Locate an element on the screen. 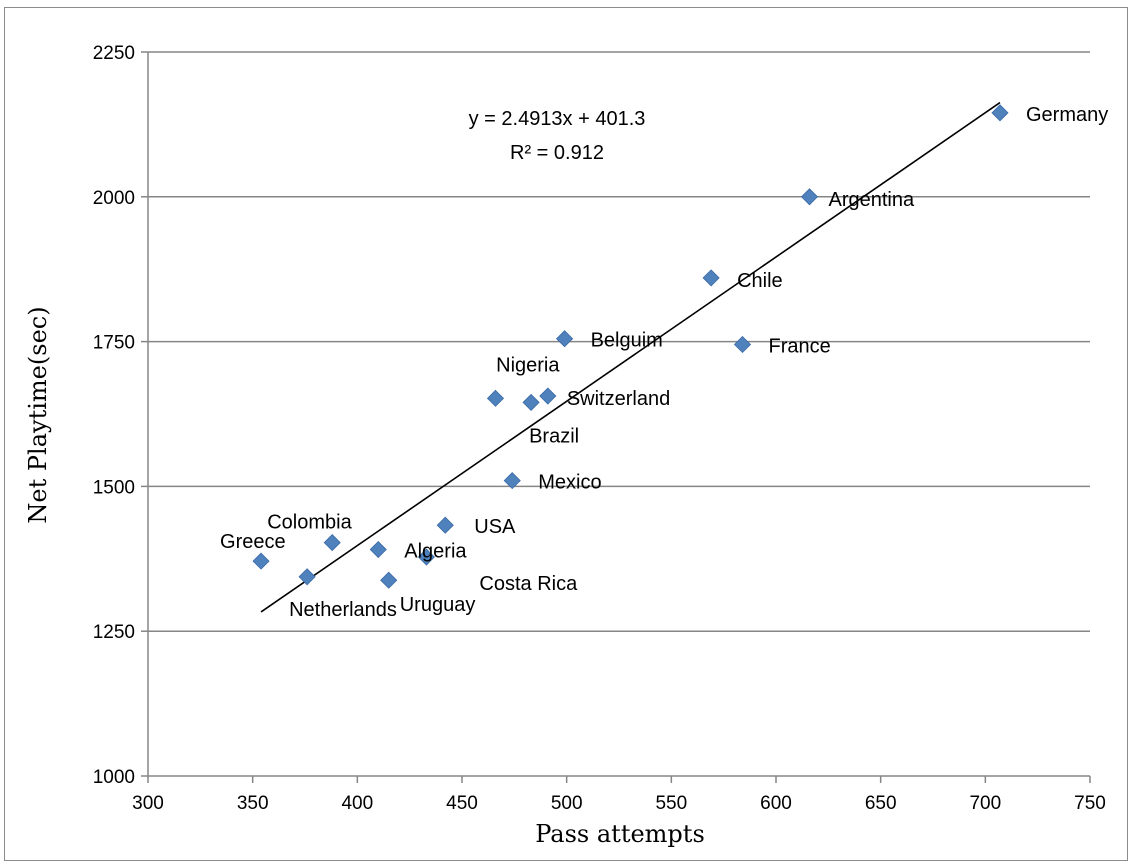 Image resolution: width=1134 pixels, height=866 pixels. point-label: USA is located at coordinates (495, 527).